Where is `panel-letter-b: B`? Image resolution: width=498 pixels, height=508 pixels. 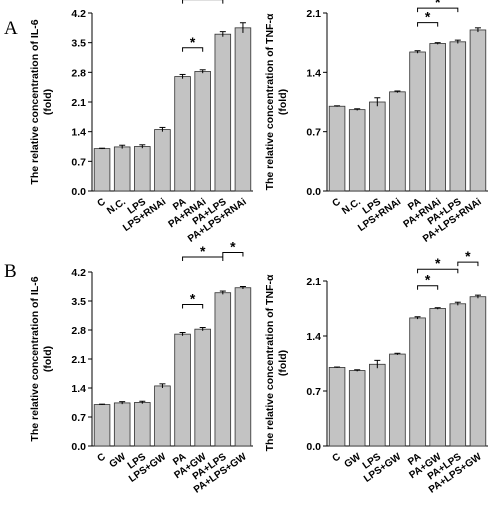
panel-letter-b: B is located at coordinates (10, 271).